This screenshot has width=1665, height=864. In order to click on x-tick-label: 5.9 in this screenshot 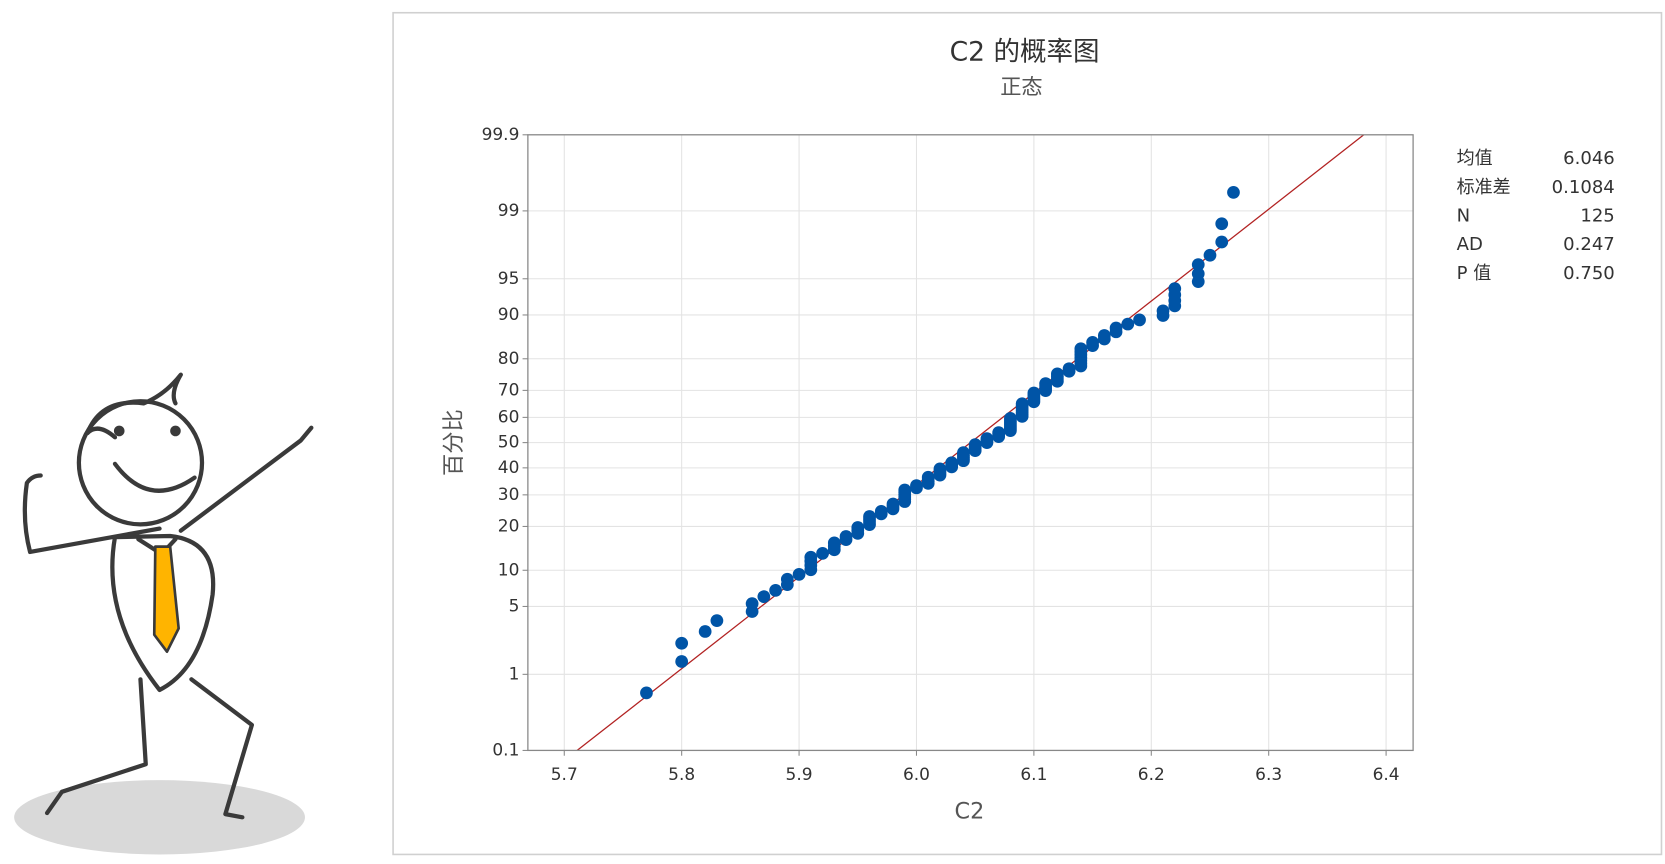, I will do `click(799, 775)`.